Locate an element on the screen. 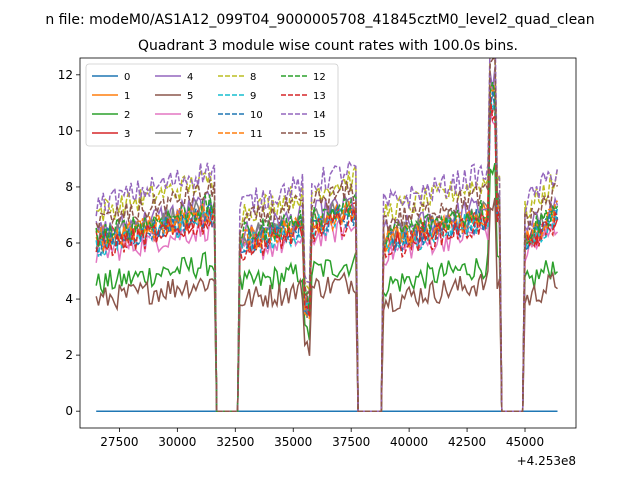 This screenshot has width=640, height=480. legend-label-7: 7 is located at coordinates (190, 134).